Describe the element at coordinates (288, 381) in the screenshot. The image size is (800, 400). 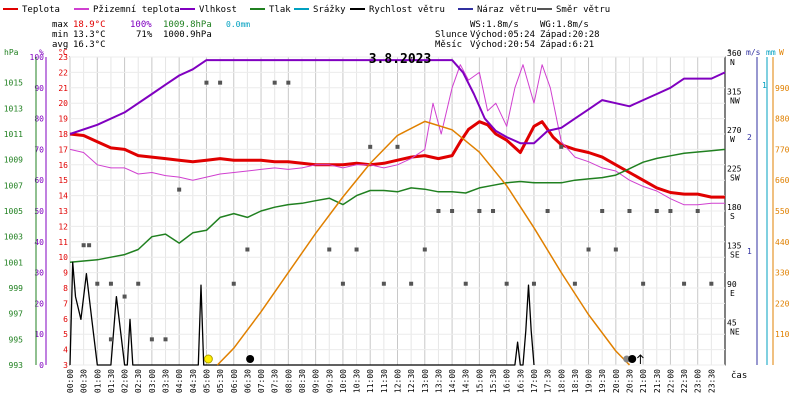
I see `x-tick-label: 08:00` at that location.